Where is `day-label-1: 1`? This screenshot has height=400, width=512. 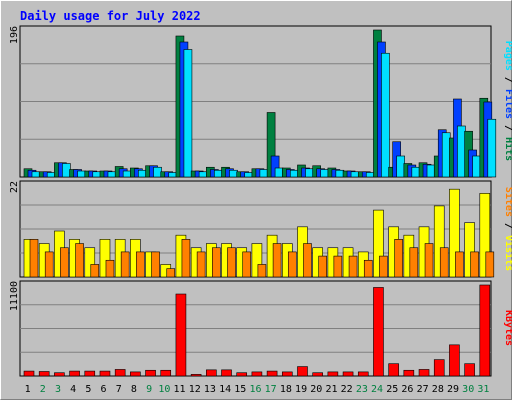 day-label-1: 1 is located at coordinates (28, 389).